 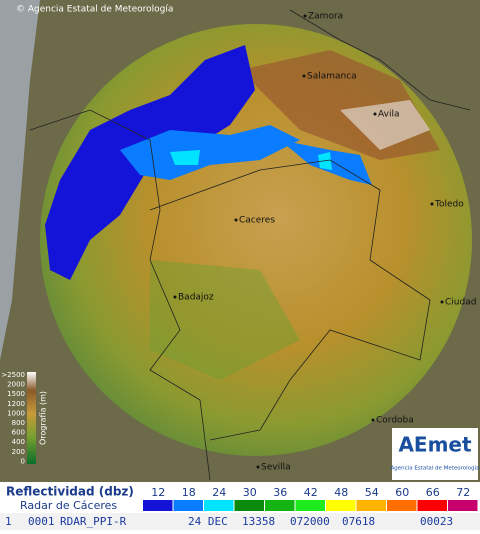 I want to click on orography-level: 1200, so click(x=16, y=404).